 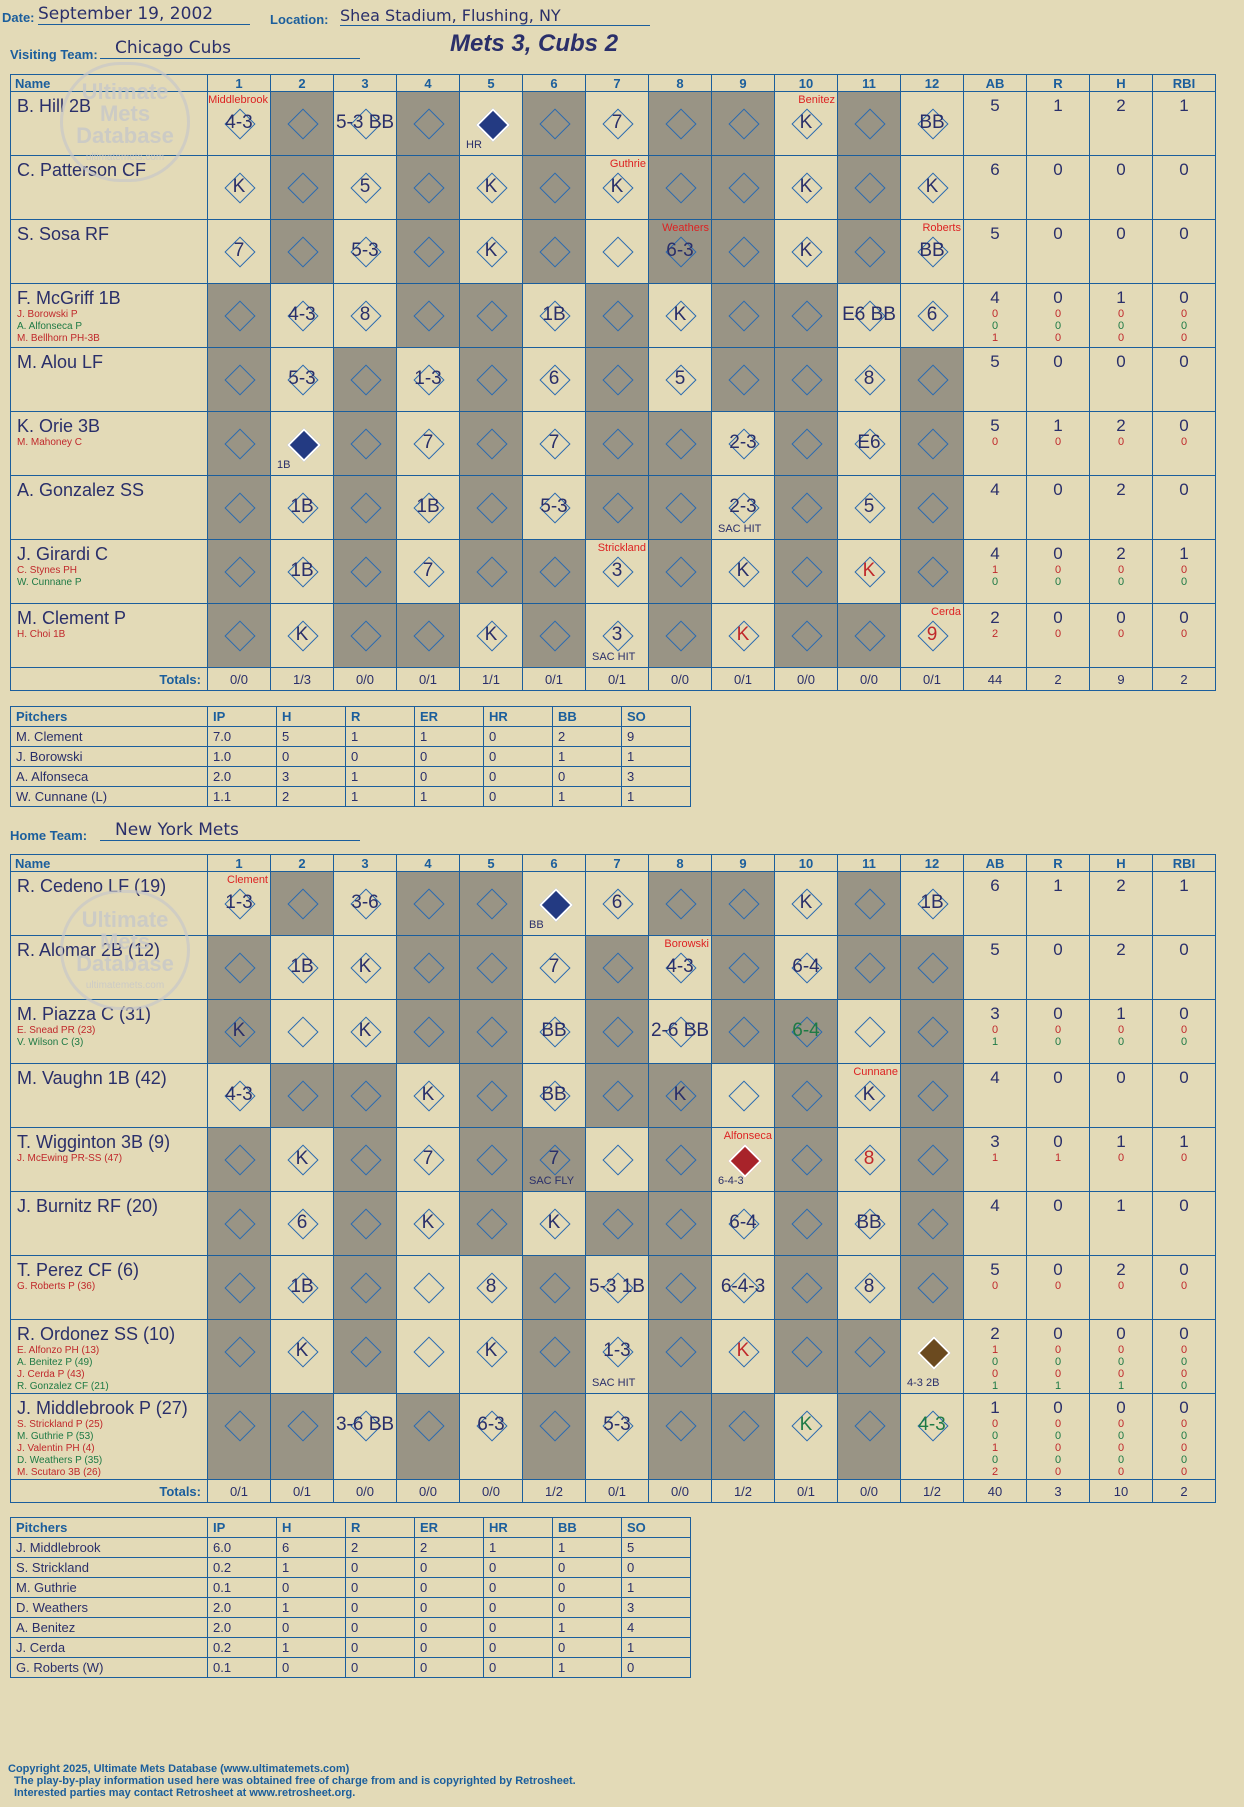 What do you see at coordinates (995, 1013) in the screenshot?
I see `stat-value: 3` at bounding box center [995, 1013].